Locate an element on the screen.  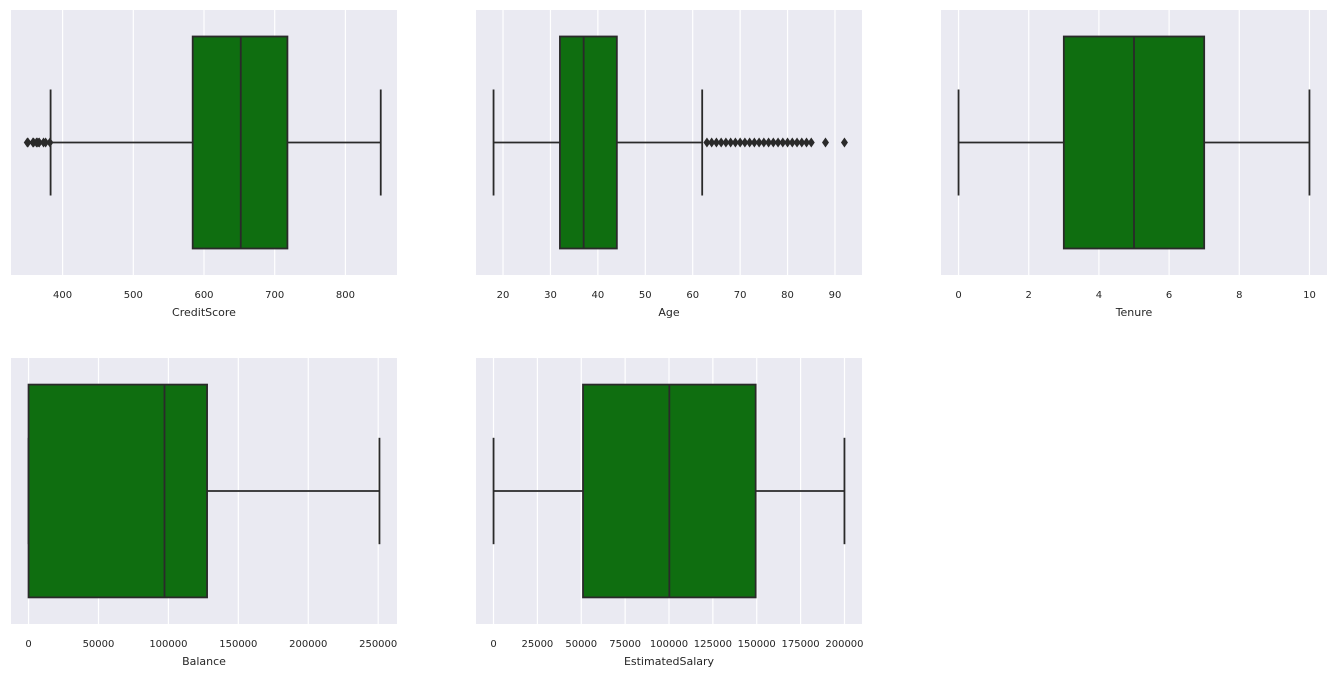
x-tick-label: 500 is located at coordinates (133, 295).